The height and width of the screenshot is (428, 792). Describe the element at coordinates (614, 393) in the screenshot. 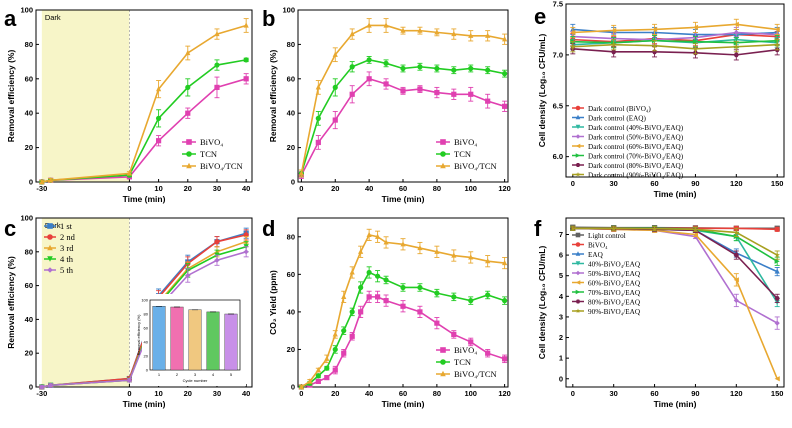

I see `x-tick-label: 30` at that location.